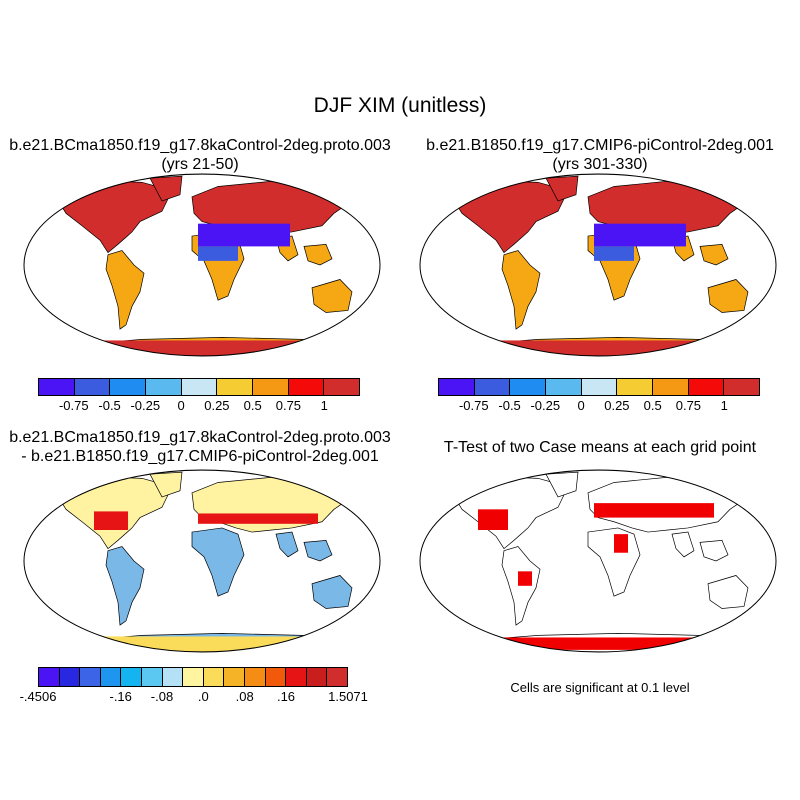 Image resolution: width=800 pixels, height=800 pixels. I want to click on colorbar-tick: .16, so click(286, 696).